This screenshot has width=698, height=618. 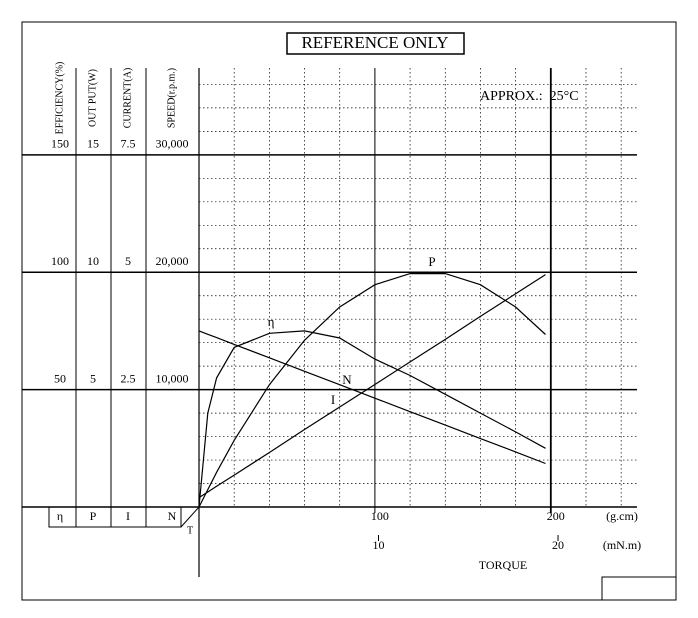 I want to click on symbol-row, so click(x=115, y=517).